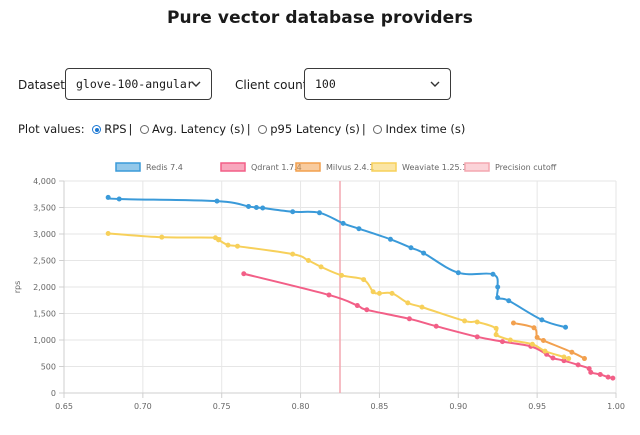  What do you see at coordinates (325, 84) in the screenshot?
I see `client-count-select-value: 100` at bounding box center [325, 84].